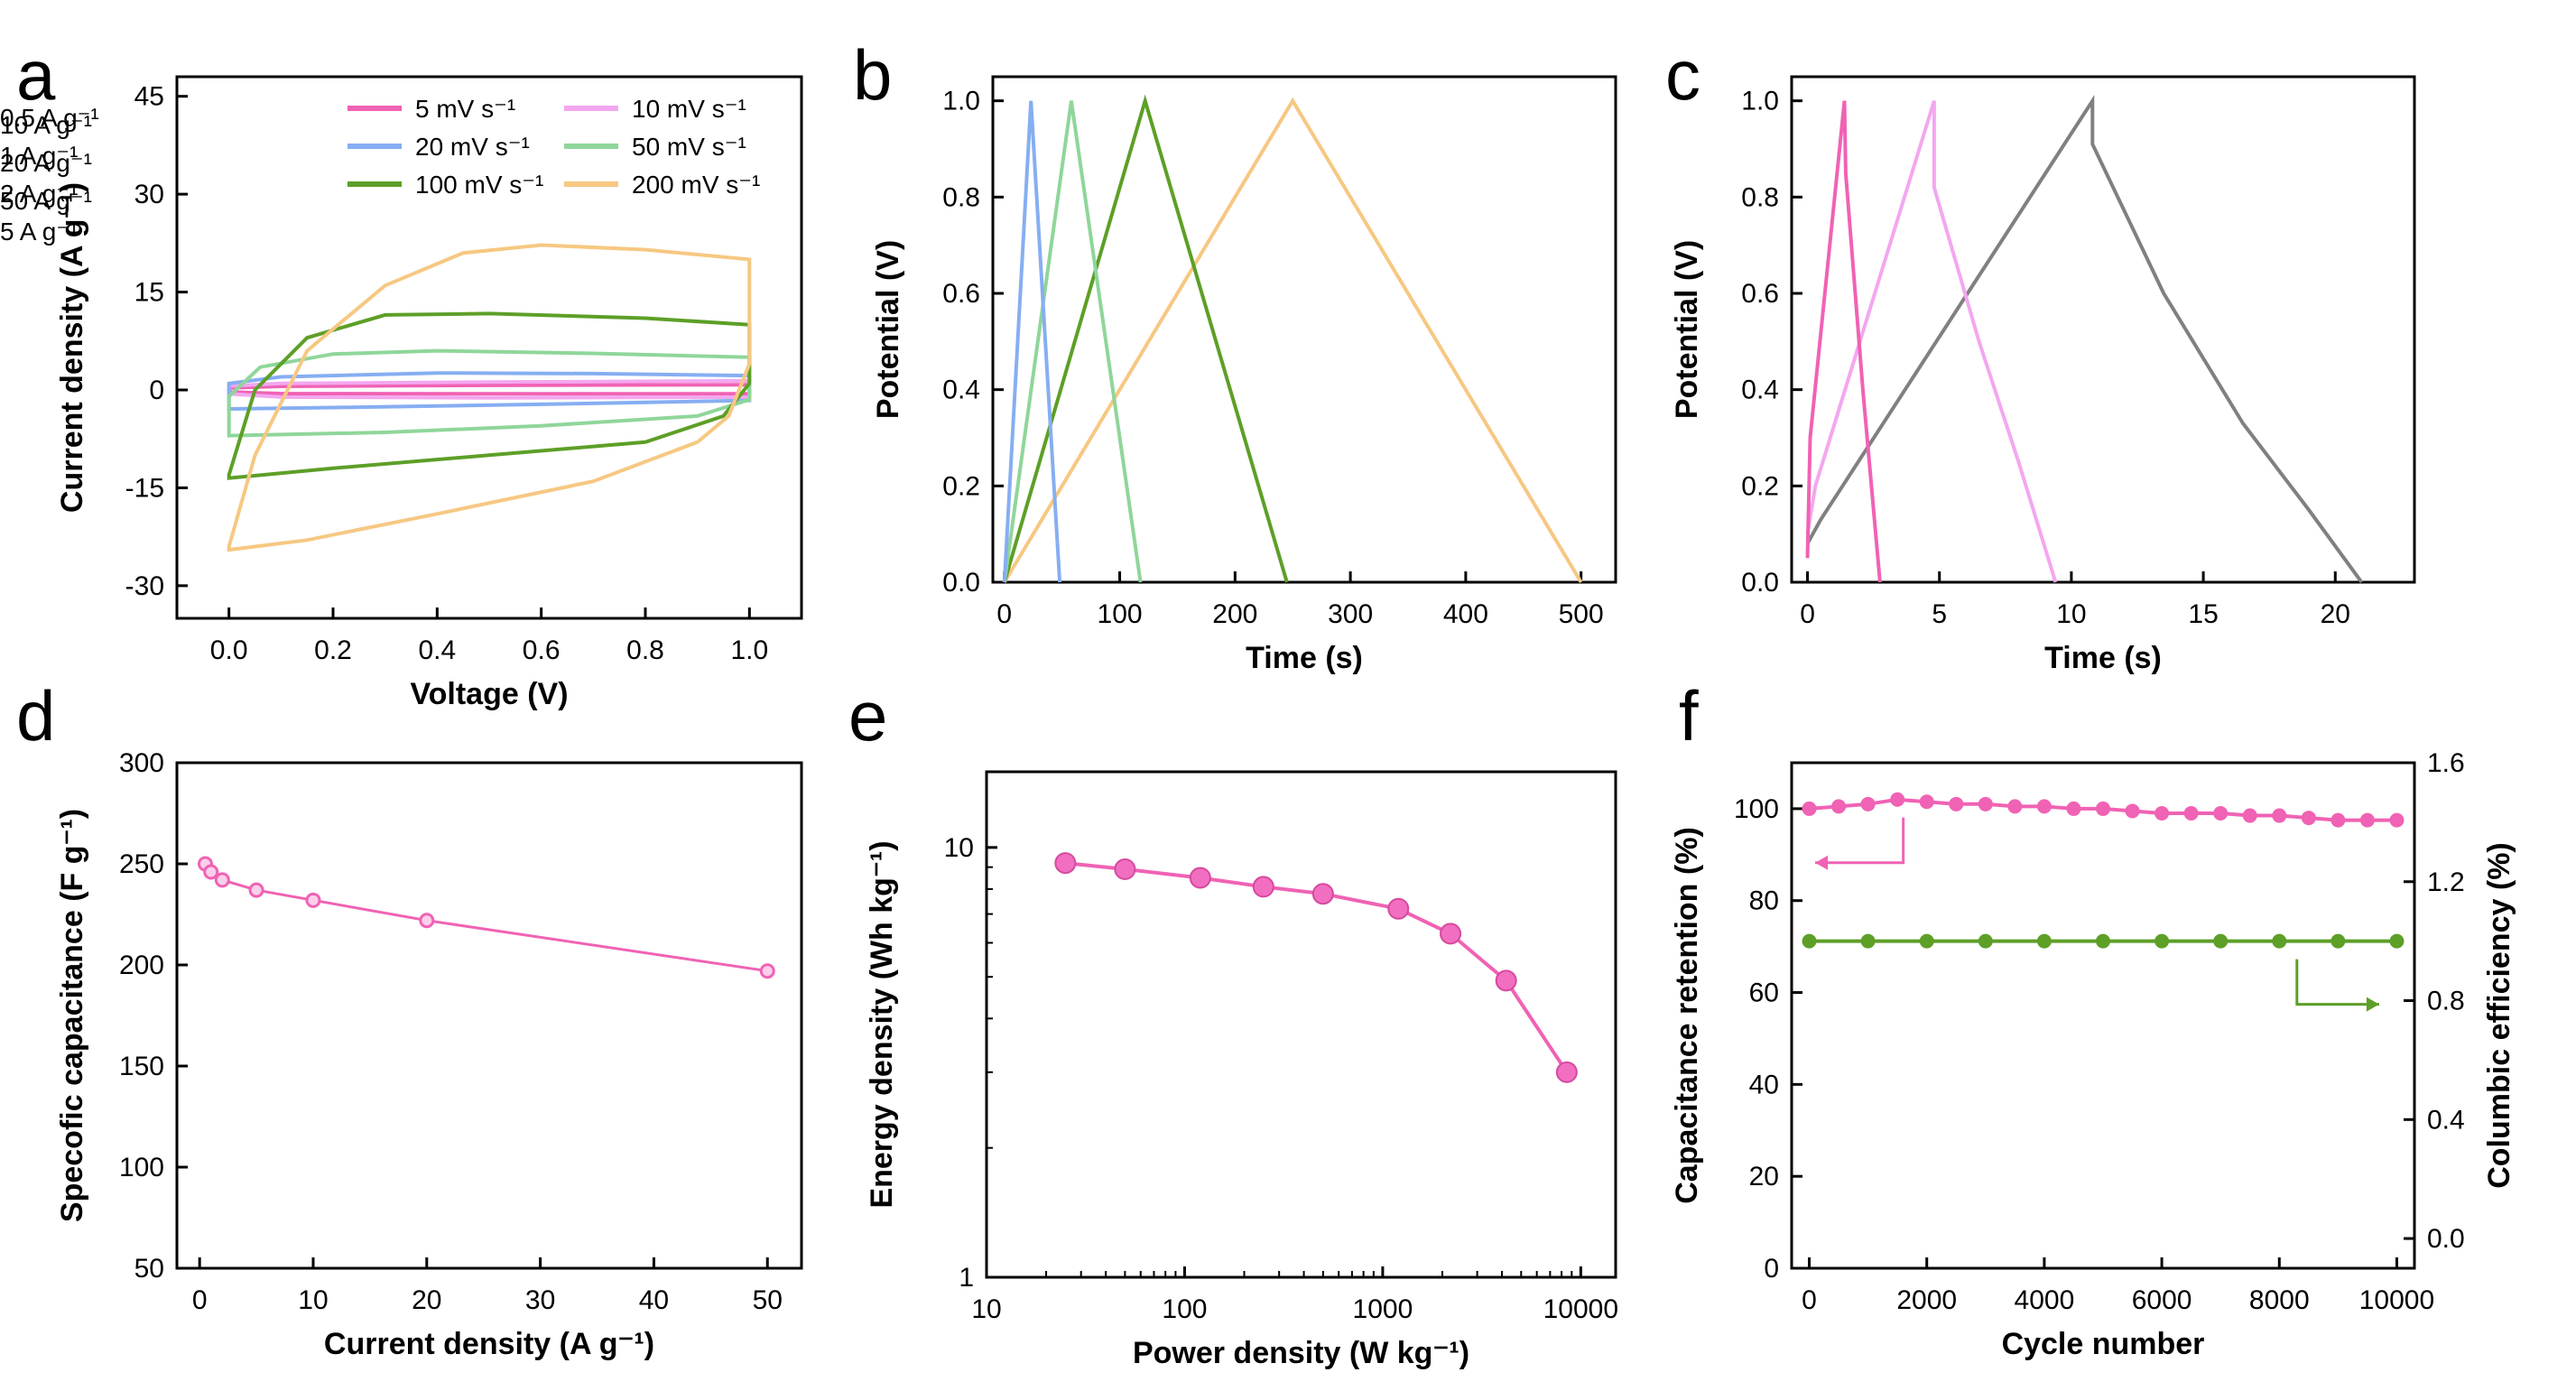 This screenshot has height=1391, width=2576. I want to click on panel-e-x-axis-label: Power density (W kg⁻¹), so click(1301, 1353).